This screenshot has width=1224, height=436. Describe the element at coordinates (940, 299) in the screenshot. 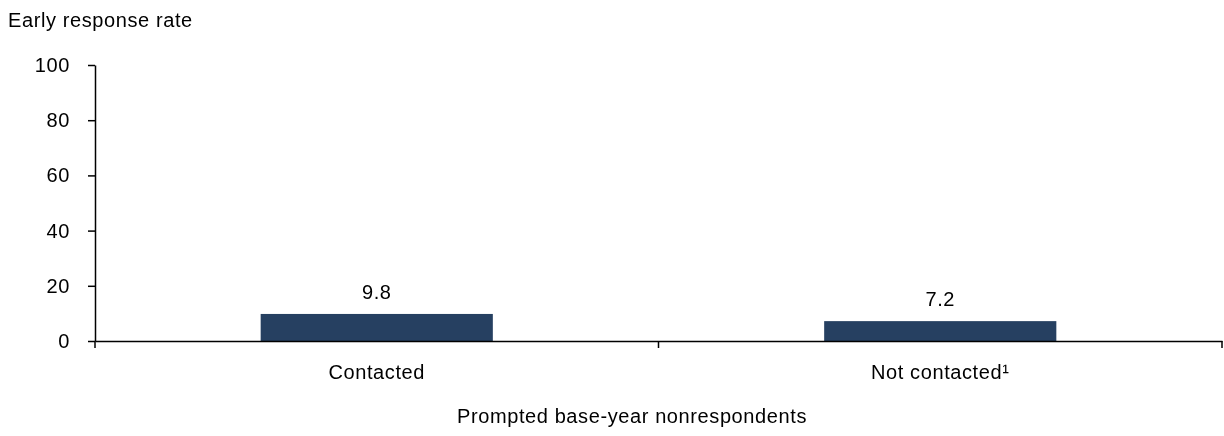

I see `data-label: 7.2` at that location.